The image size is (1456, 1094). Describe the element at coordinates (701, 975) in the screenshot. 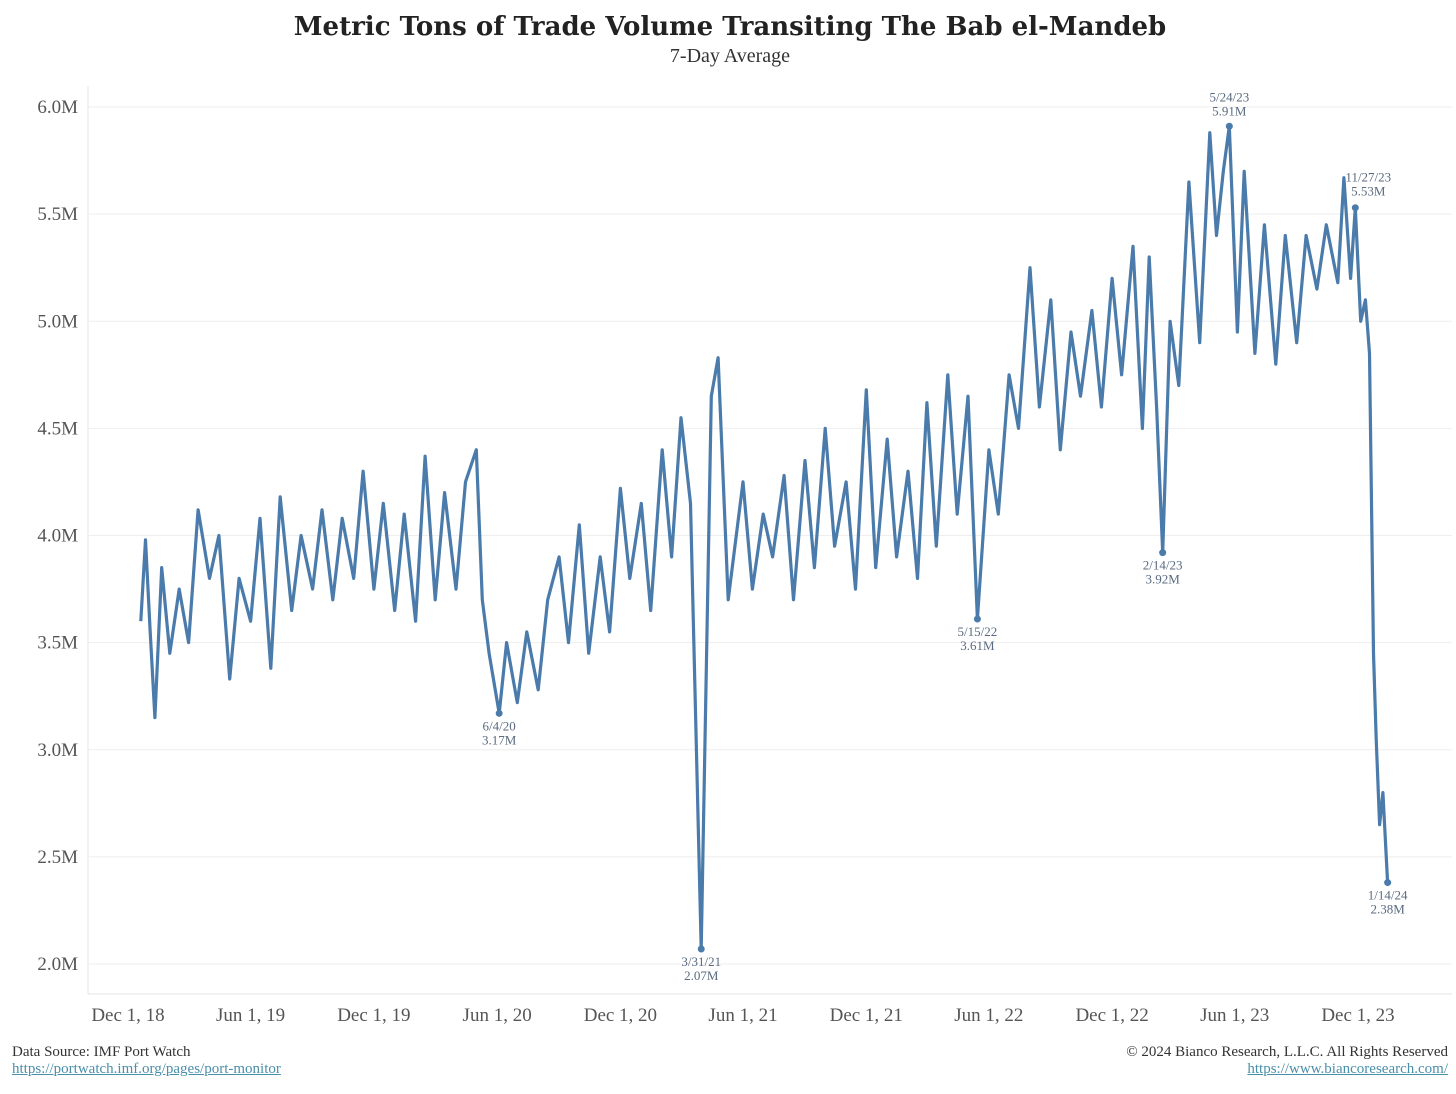

I see `annotation-value: 2.07M` at that location.